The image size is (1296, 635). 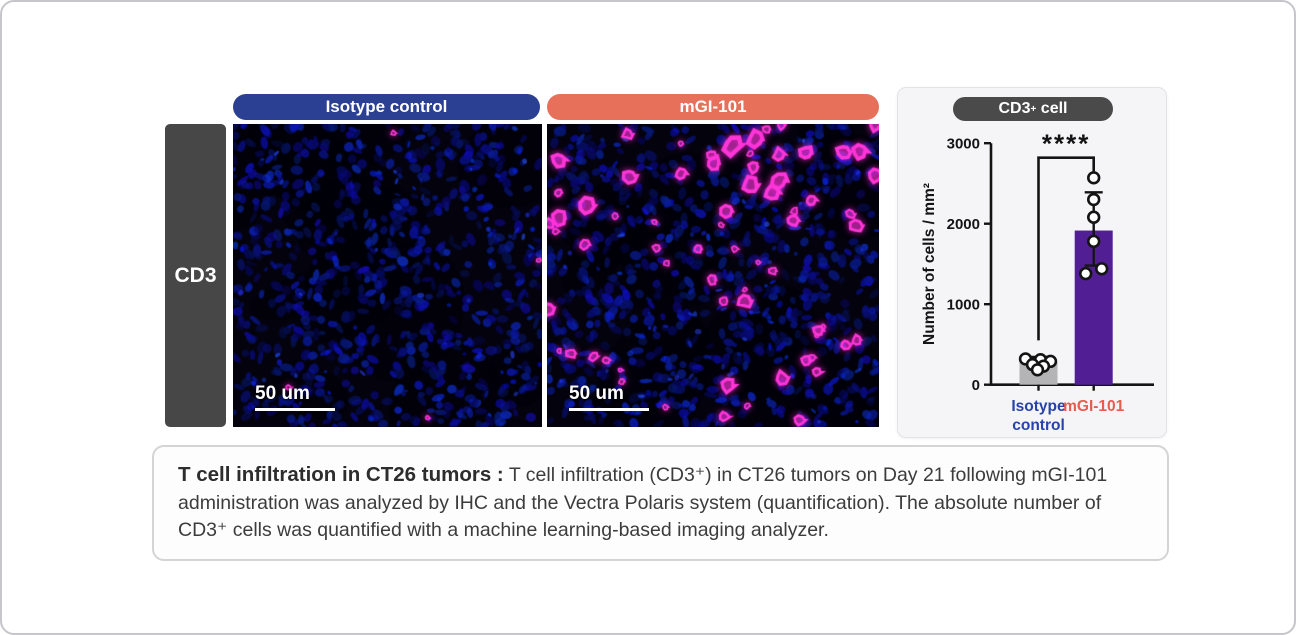 What do you see at coordinates (1052, 108) in the screenshot?
I see `chart-title-rest: cell` at bounding box center [1052, 108].